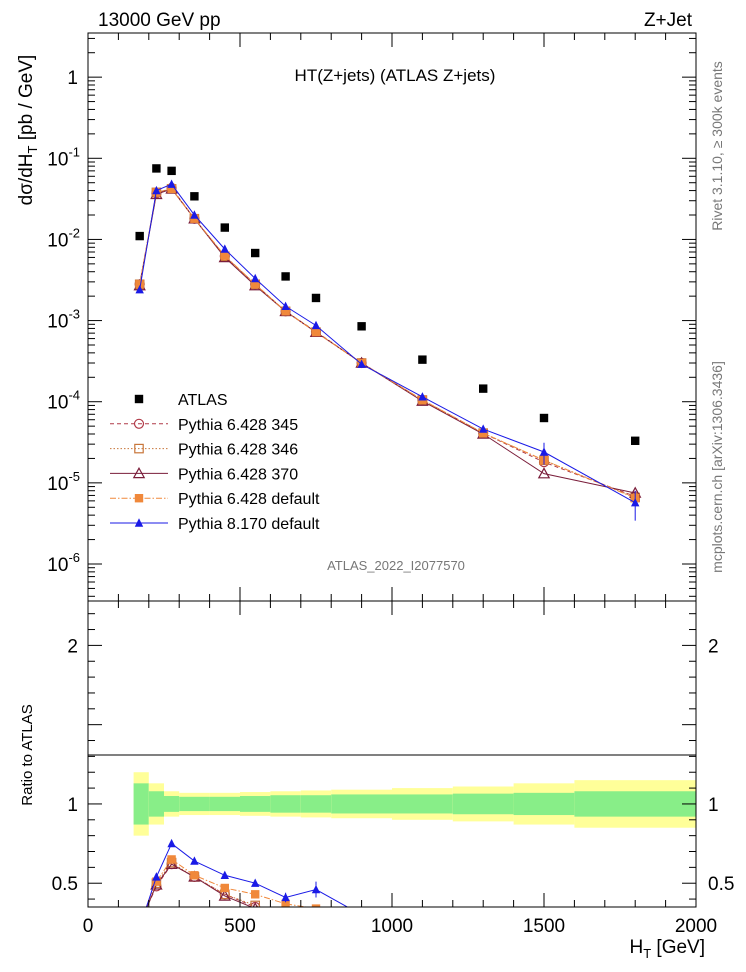  What do you see at coordinates (392, 926) in the screenshot?
I see `x-tick-label: 1000` at bounding box center [392, 926].